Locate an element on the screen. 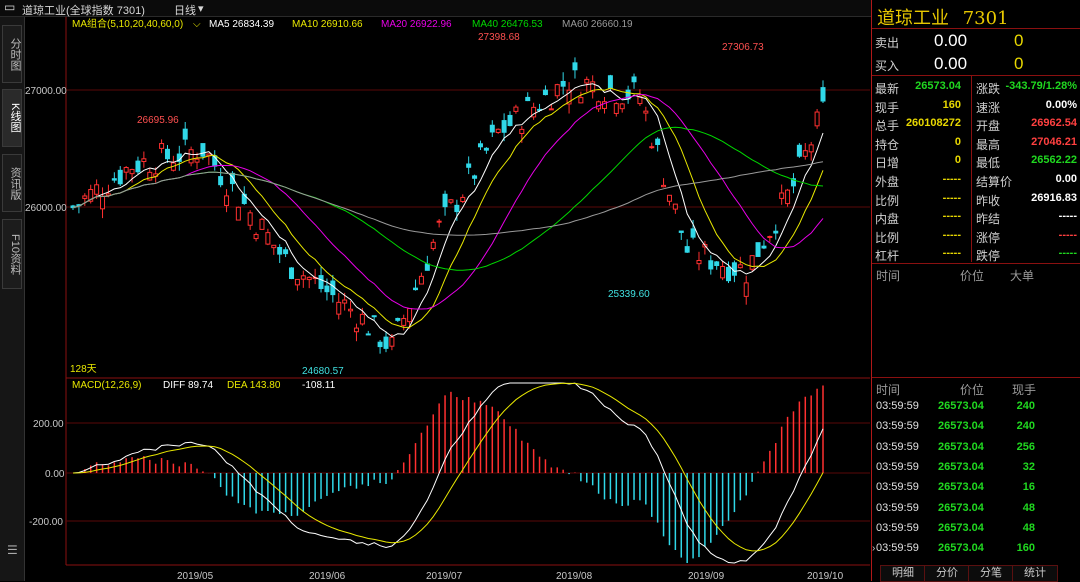 Image resolution: width=1080 pixels, height=582 pixels. trade-volume: 160 is located at coordinates (1025, 548).